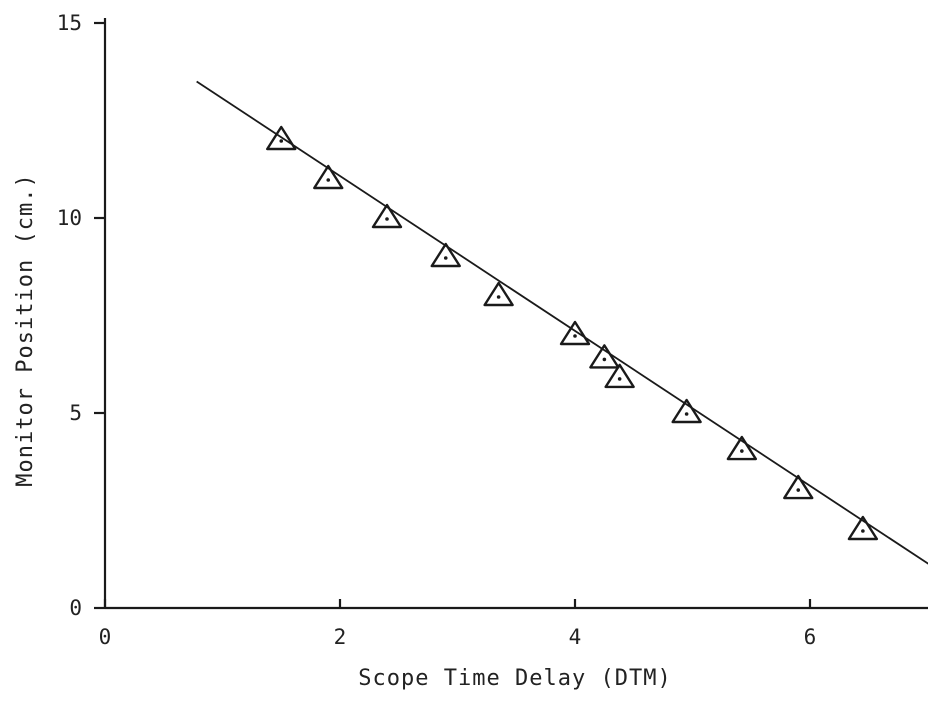 The width and height of the screenshot is (928, 705). What do you see at coordinates (575, 637) in the screenshot?
I see `x-tick-label: 4` at bounding box center [575, 637].